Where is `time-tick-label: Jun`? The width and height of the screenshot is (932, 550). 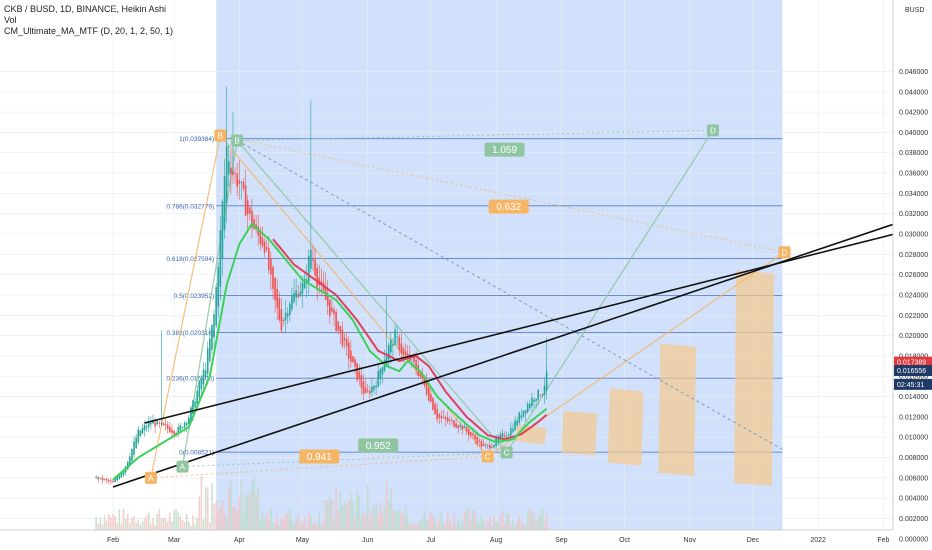 time-tick-label: Jun is located at coordinates (367, 540).